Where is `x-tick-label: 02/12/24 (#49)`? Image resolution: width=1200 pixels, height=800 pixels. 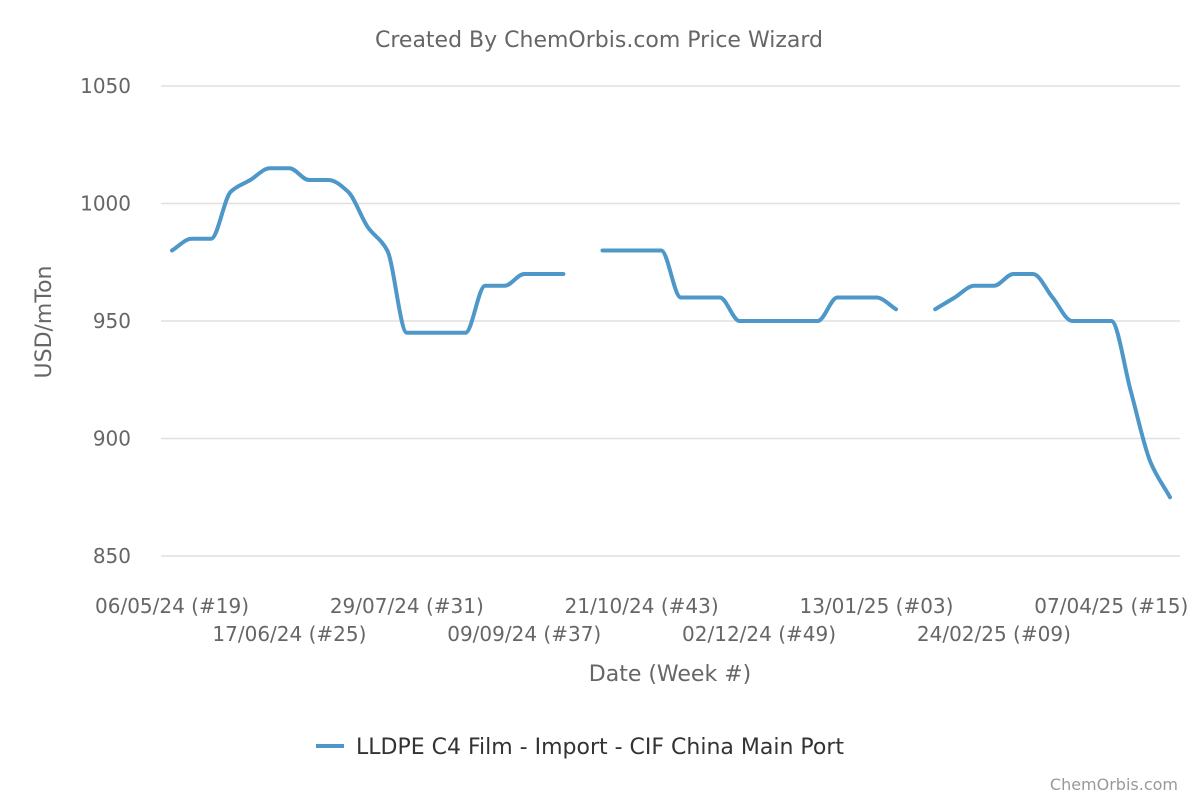
x-tick-label: 02/12/24 (#49) is located at coordinates (759, 634).